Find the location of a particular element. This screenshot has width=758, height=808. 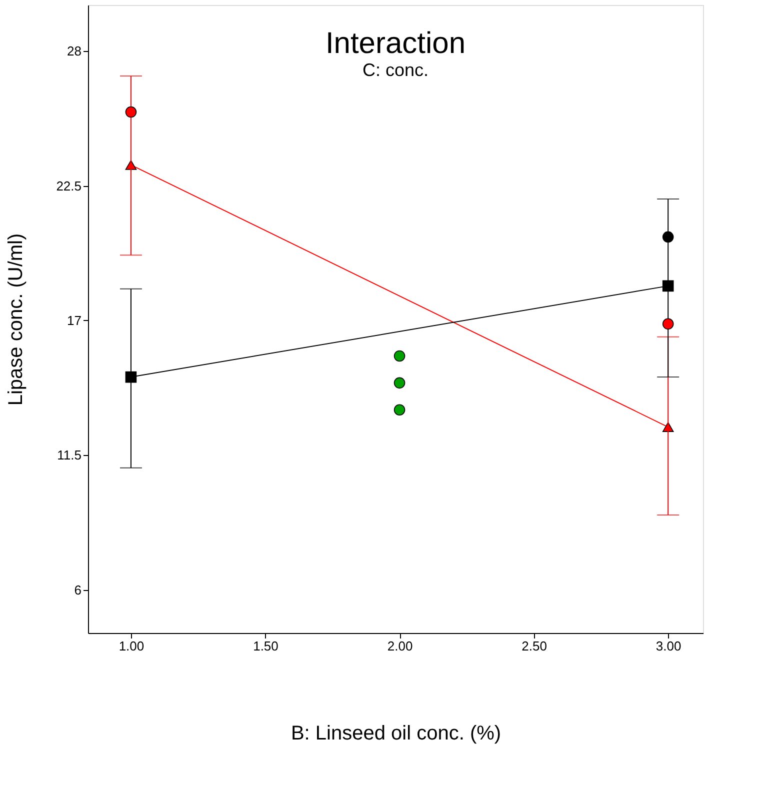

text: C: conc. is located at coordinates (395, 70).